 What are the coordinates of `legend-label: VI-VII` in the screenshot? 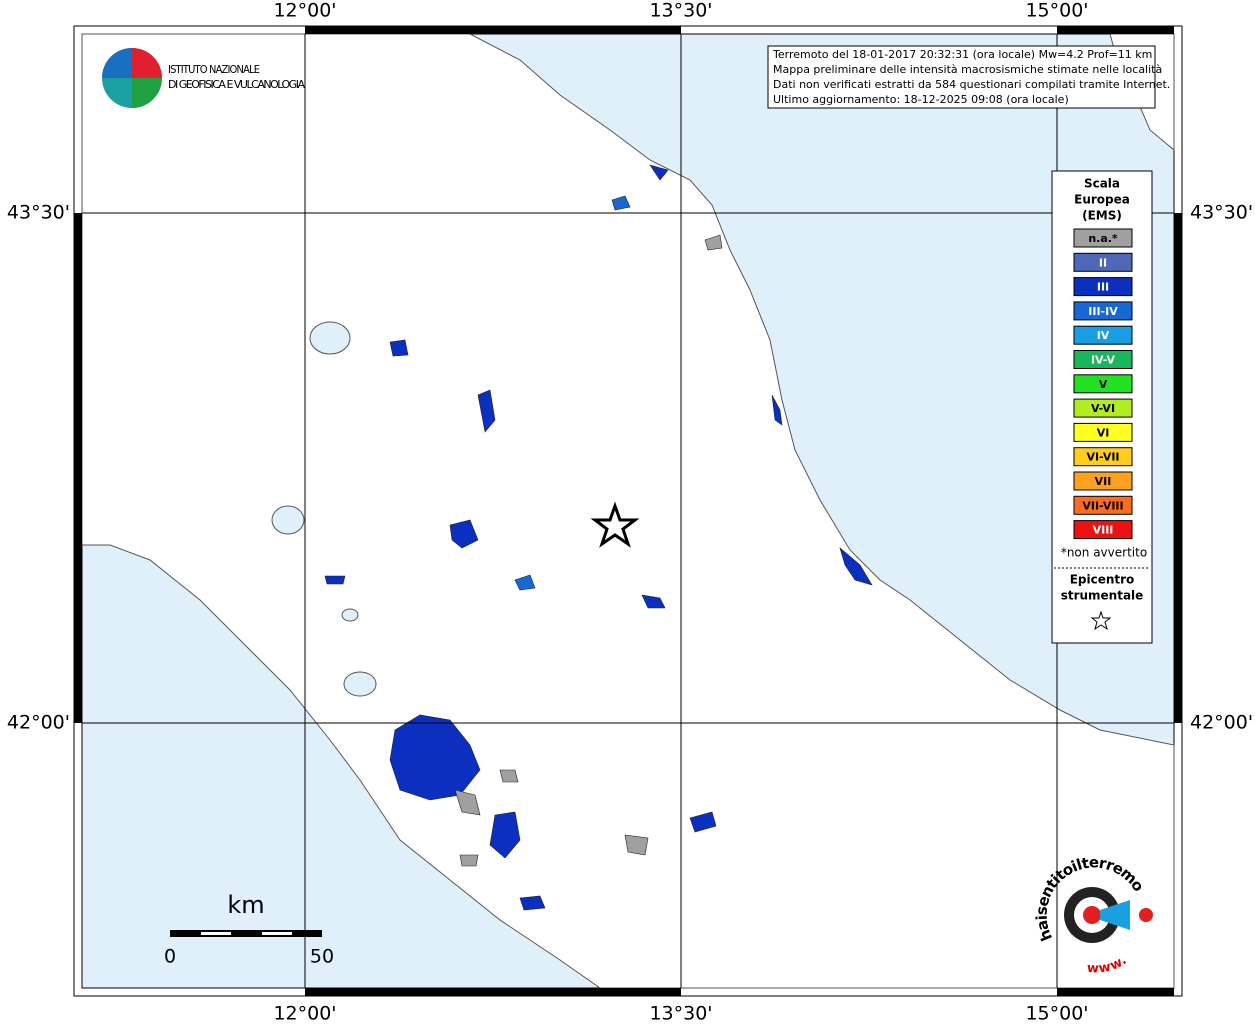 It's located at (1102, 457).